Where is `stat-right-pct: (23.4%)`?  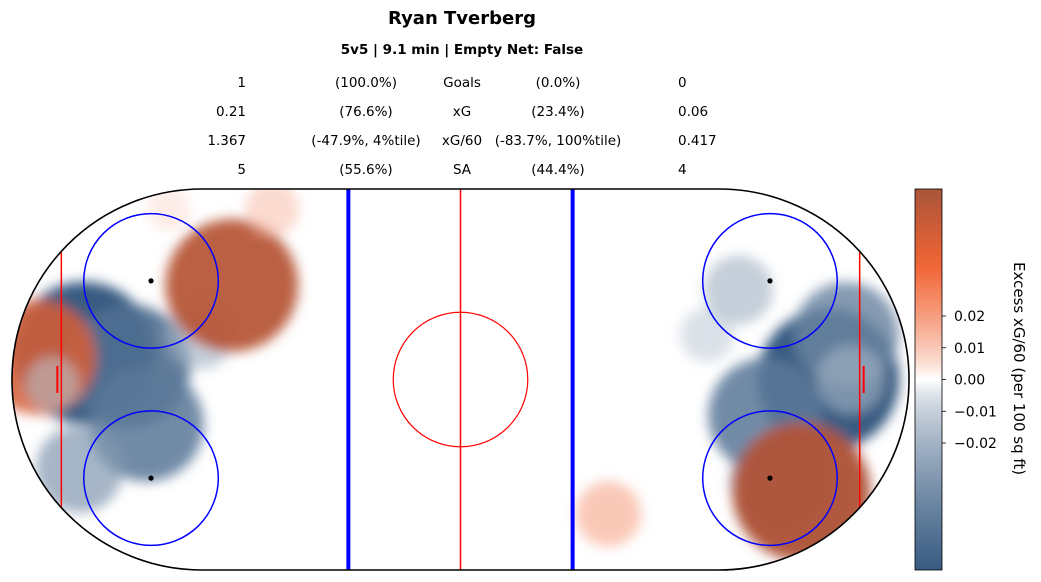 stat-right-pct: (23.4%) is located at coordinates (558, 112).